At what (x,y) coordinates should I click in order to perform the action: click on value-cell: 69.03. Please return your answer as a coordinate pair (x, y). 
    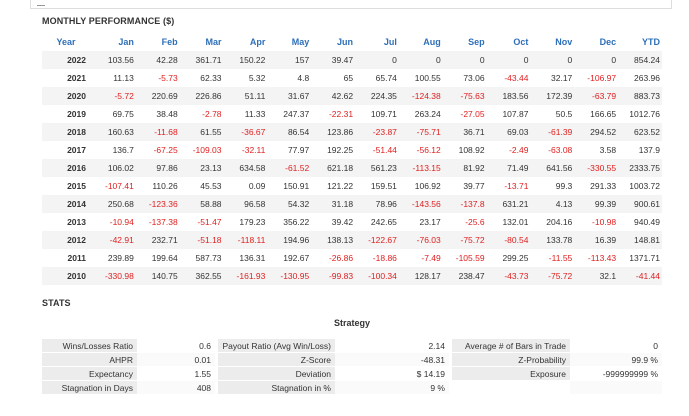
    Looking at the image, I should click on (518, 132).